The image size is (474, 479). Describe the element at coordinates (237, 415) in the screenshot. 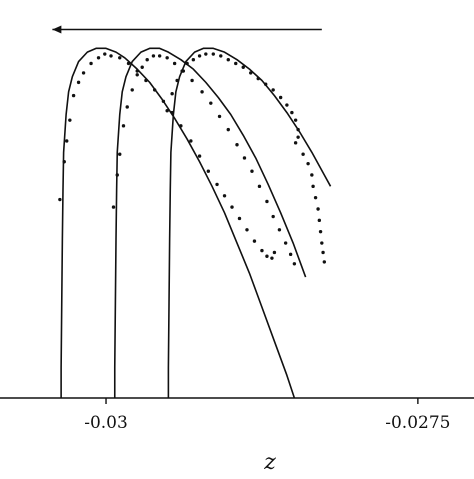

I see `axis-layer: -0.03 -0.0275` at that location.